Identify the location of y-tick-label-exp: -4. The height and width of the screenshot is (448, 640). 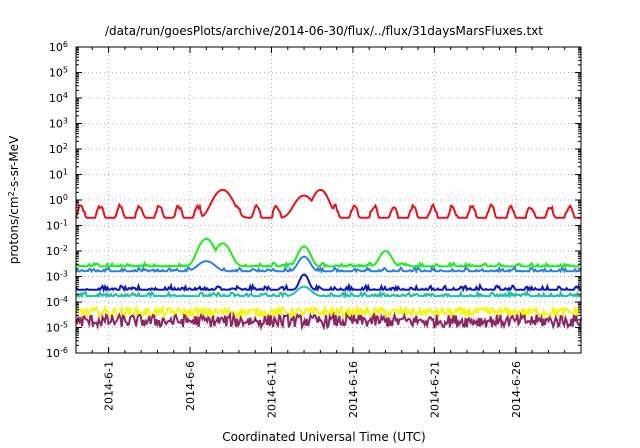
(64, 299).